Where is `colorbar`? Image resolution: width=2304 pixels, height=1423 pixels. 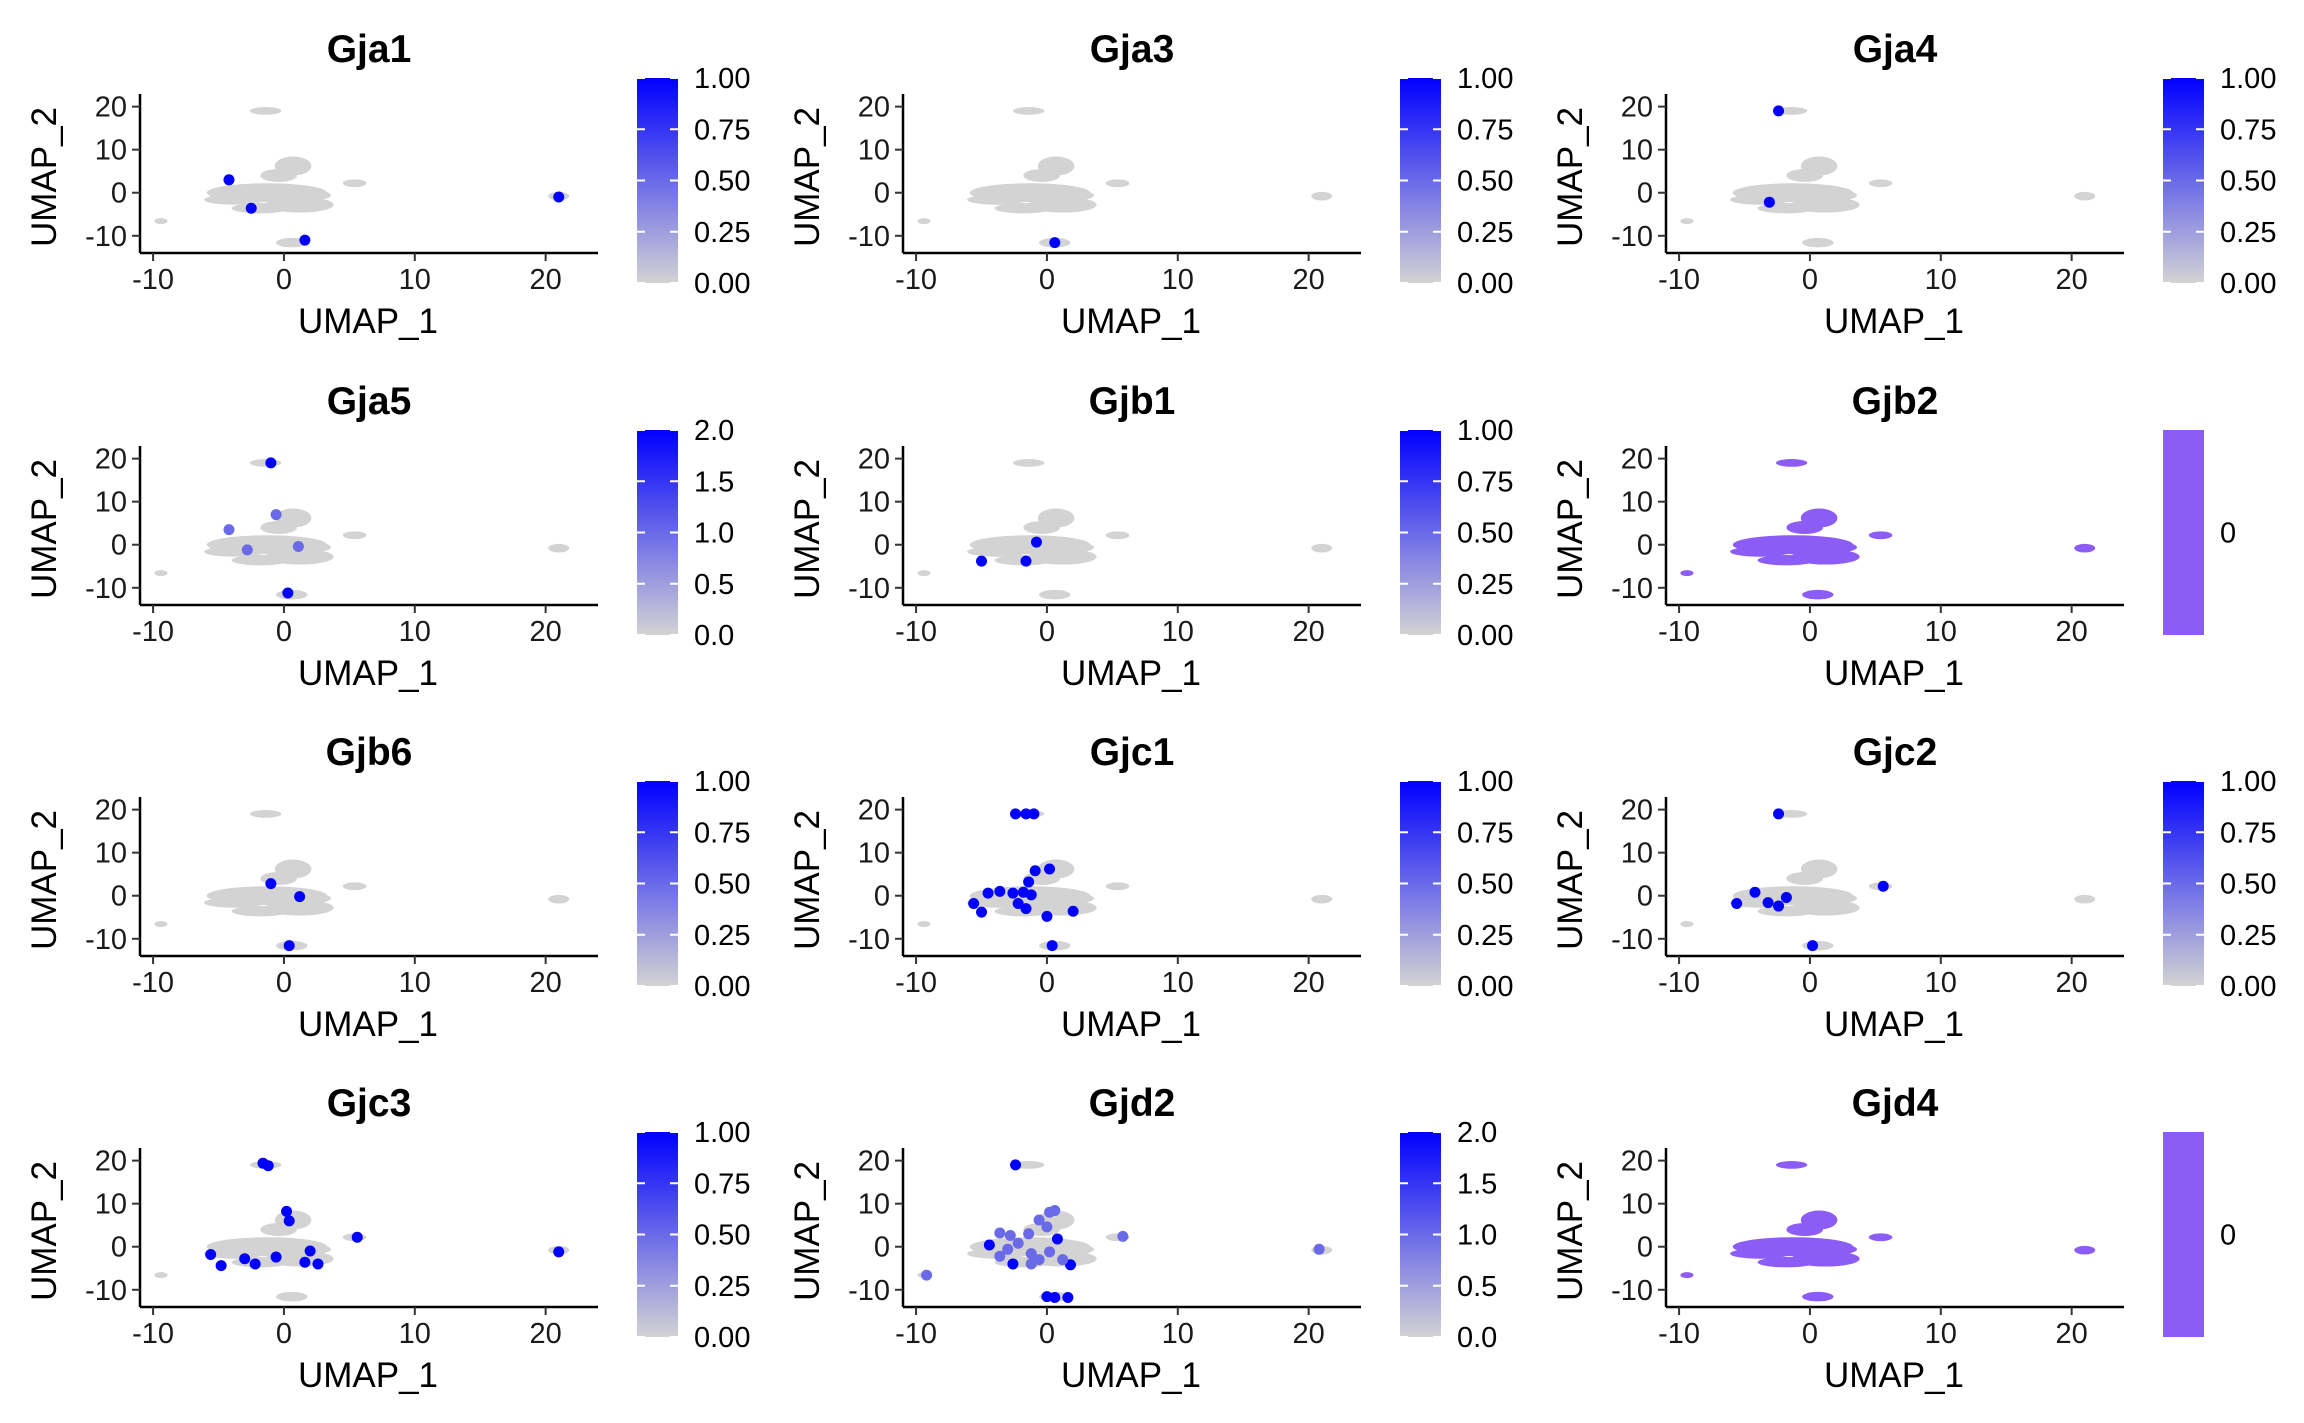 colorbar is located at coordinates (2183, 1234).